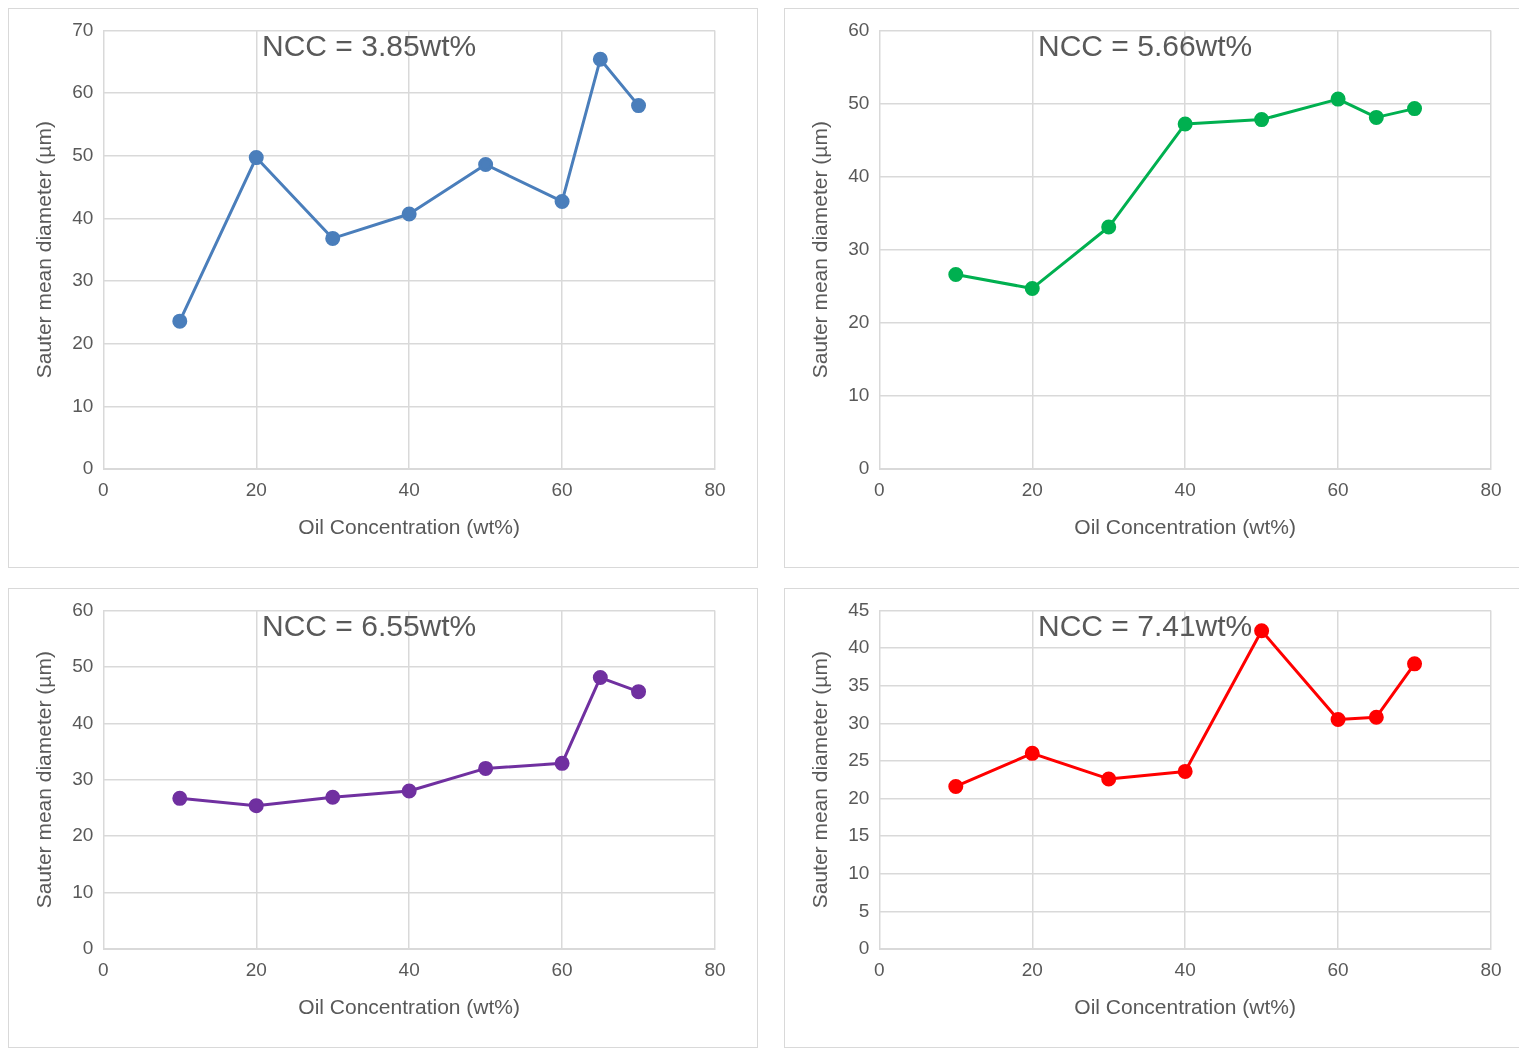 This screenshot has height=1051, width=1519. Describe the element at coordinates (1145, 625) in the screenshot. I see `chart-title: NCC = 7.41wt%` at that location.